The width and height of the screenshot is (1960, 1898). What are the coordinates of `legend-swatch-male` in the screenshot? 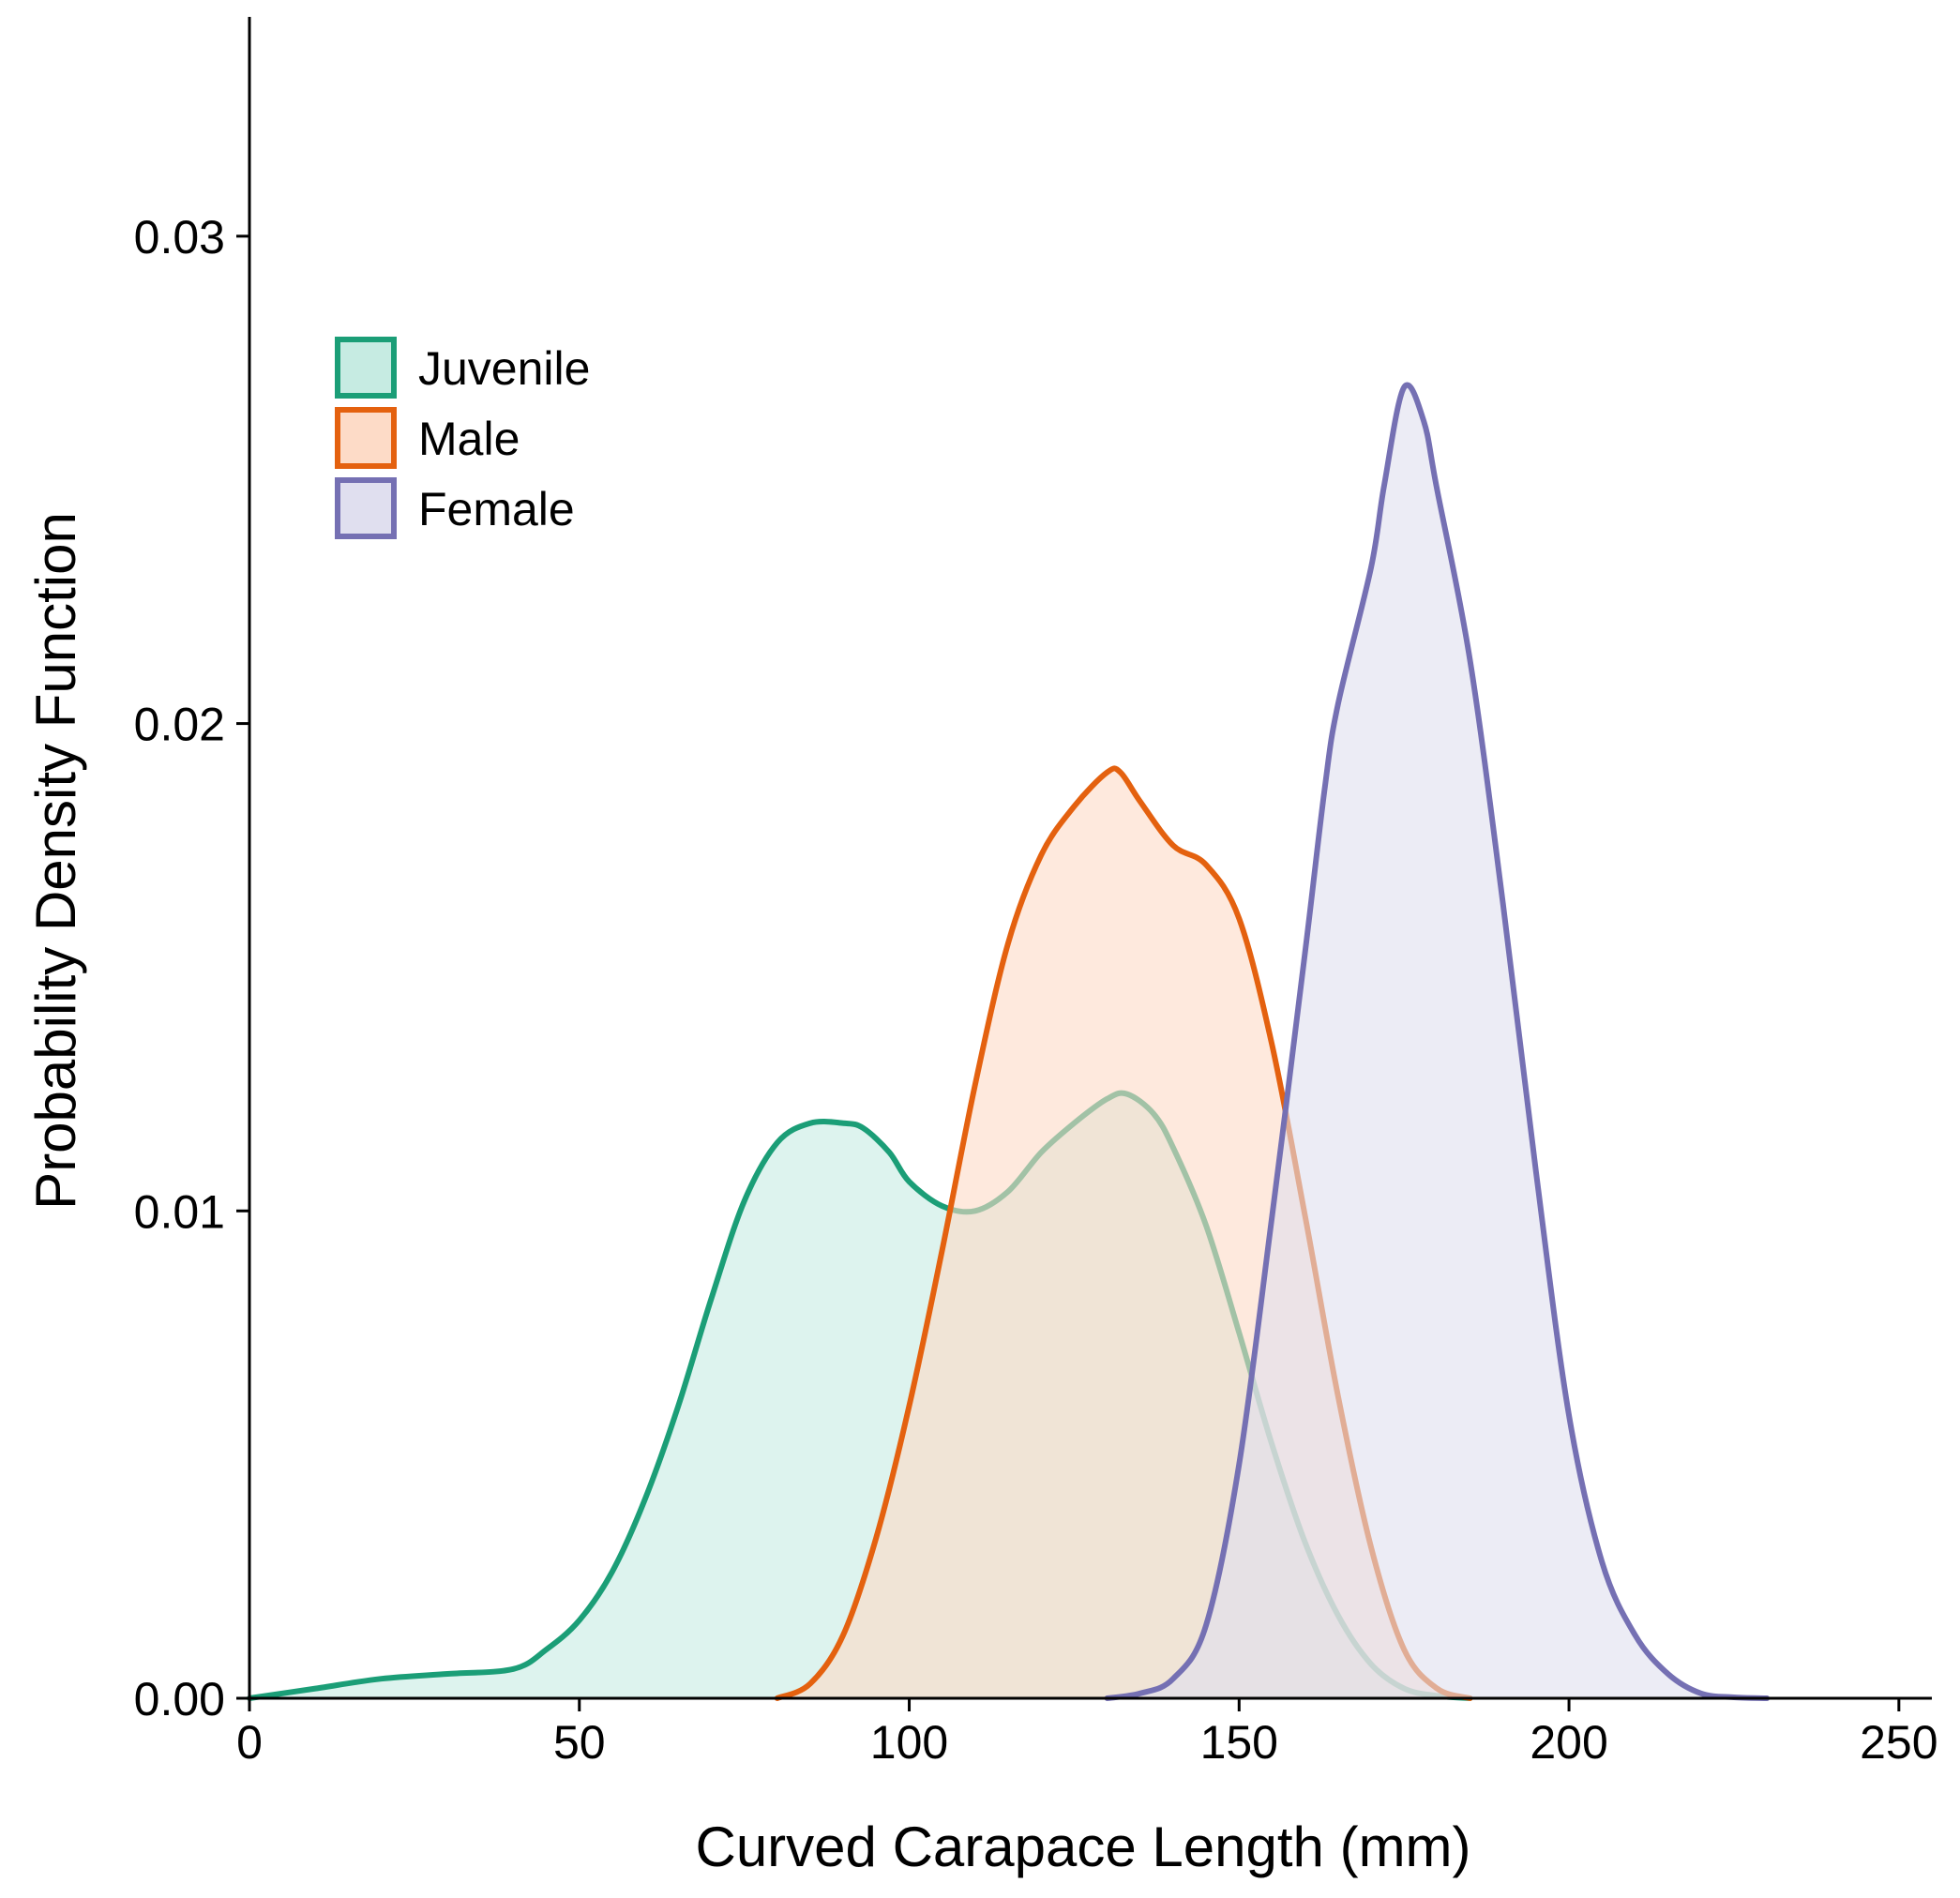 It's located at (366, 438).